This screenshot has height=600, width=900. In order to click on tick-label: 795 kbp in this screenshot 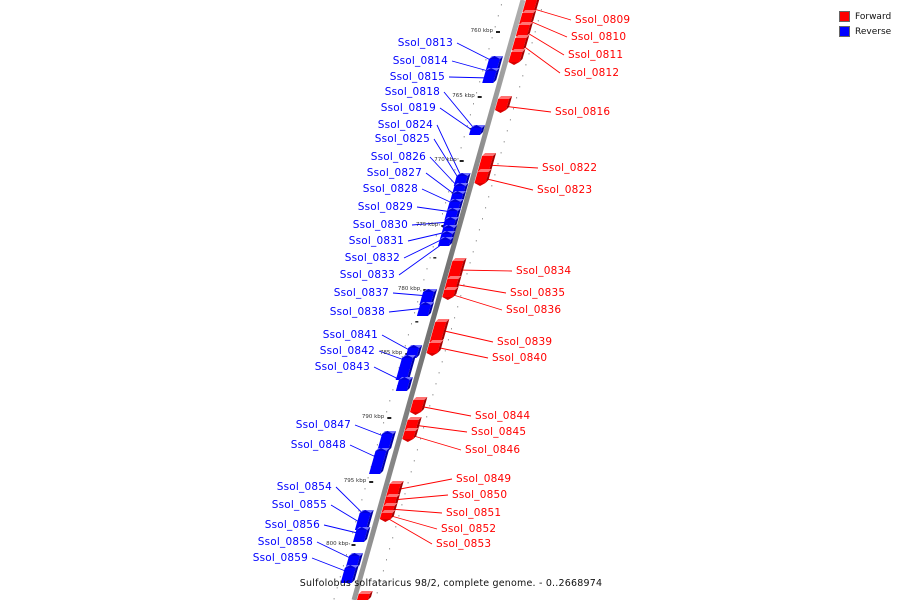, I will do `click(355, 481)`.